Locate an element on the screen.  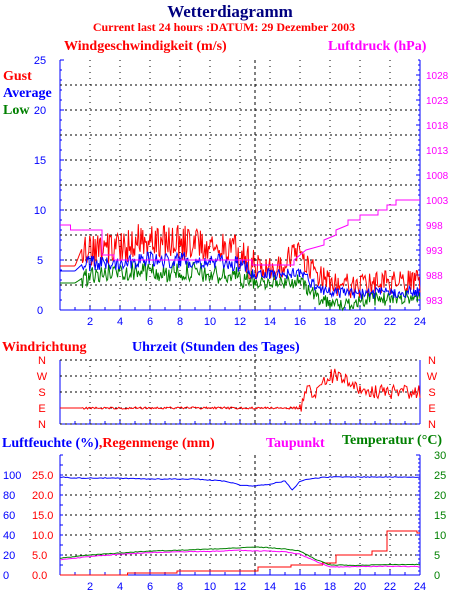
wind-direction-label: Windrichtung is located at coordinates (44, 347).